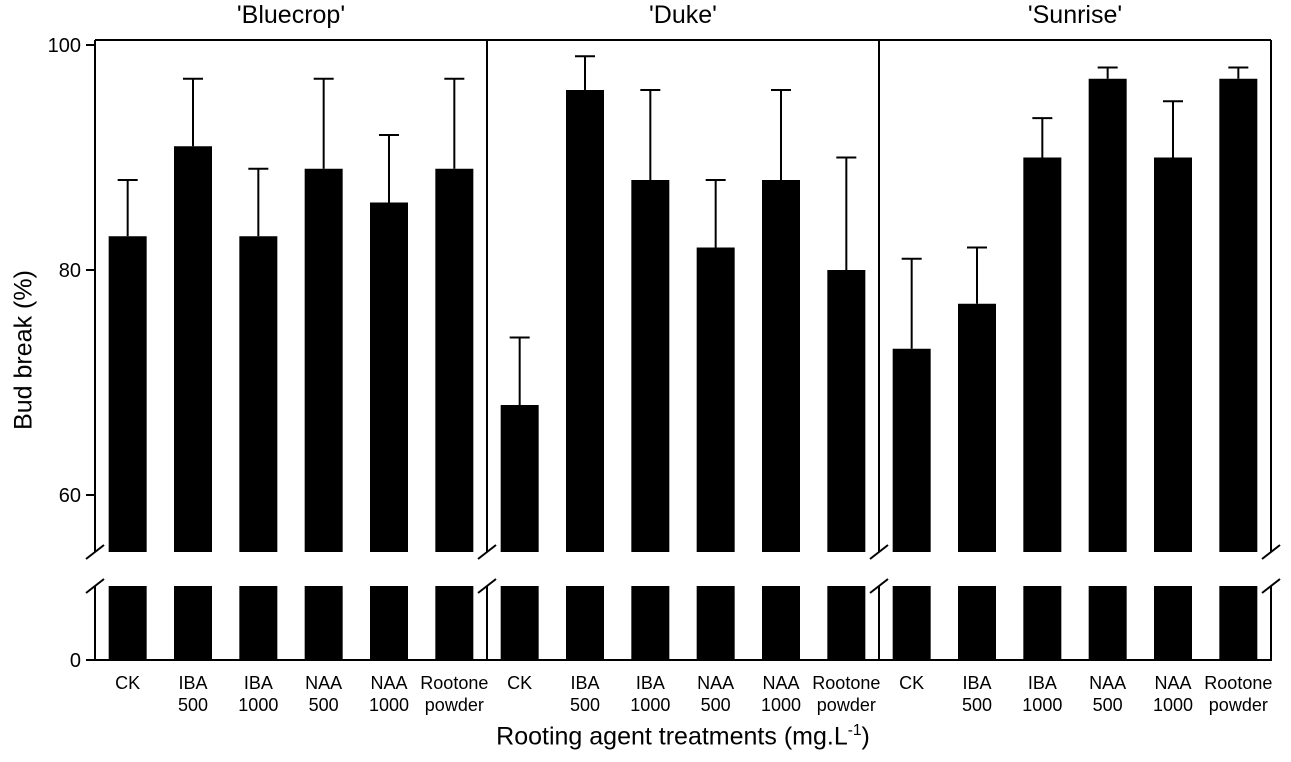  What do you see at coordinates (70, 271) in the screenshot?
I see `y-tick-label: 80` at bounding box center [70, 271].